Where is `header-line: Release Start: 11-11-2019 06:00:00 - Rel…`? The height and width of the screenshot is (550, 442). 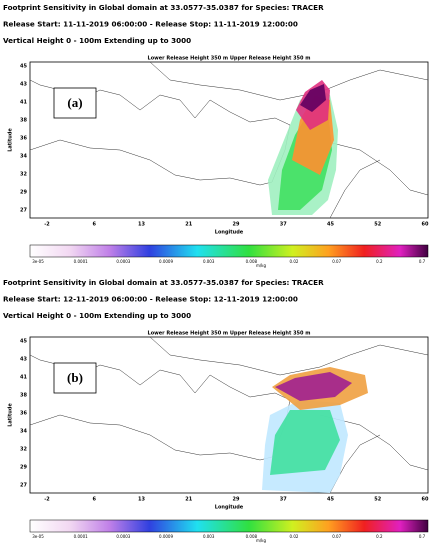 header-line: Release Start: 11-11-2019 06:00:00 - Rel… is located at coordinates (150, 24).